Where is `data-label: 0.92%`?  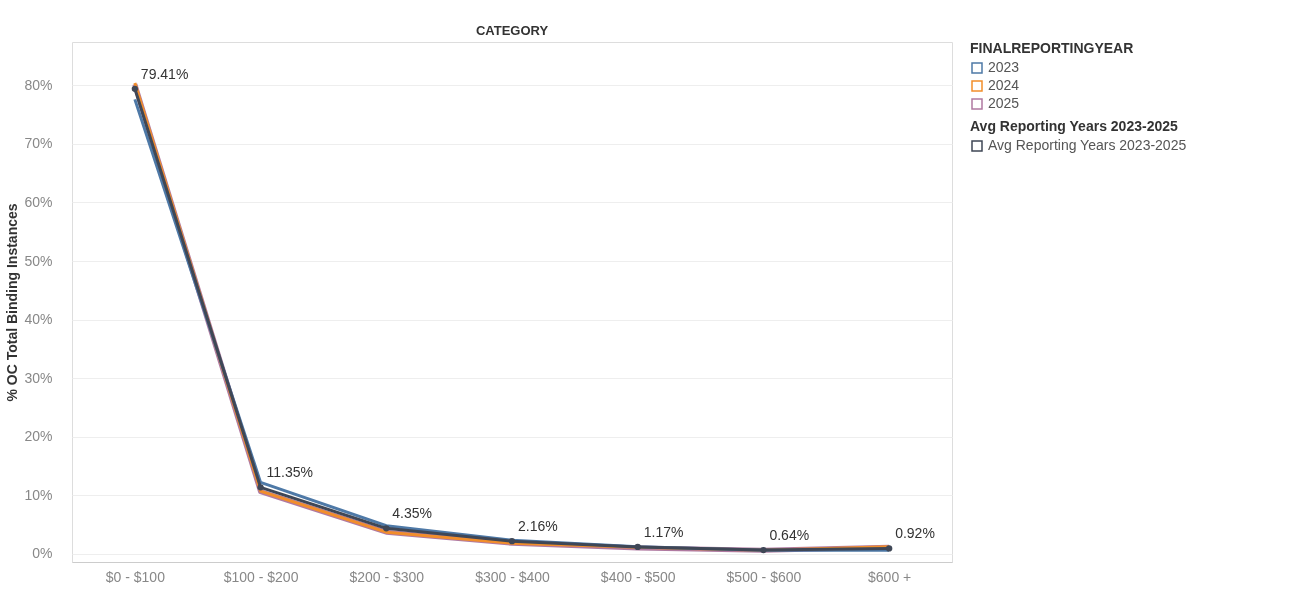
data-label: 0.92% is located at coordinates (915, 533).